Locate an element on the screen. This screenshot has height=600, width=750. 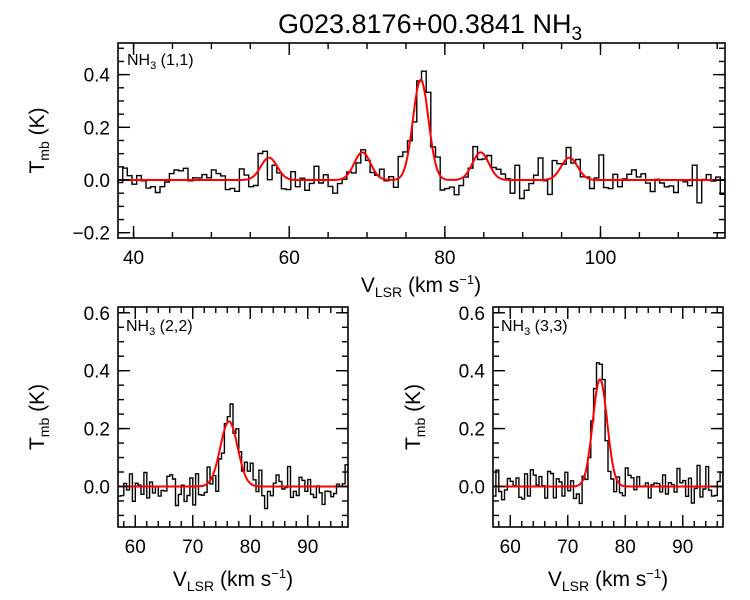
figure-title: G023.8176+00.3841 NH3 is located at coordinates (430, 27).